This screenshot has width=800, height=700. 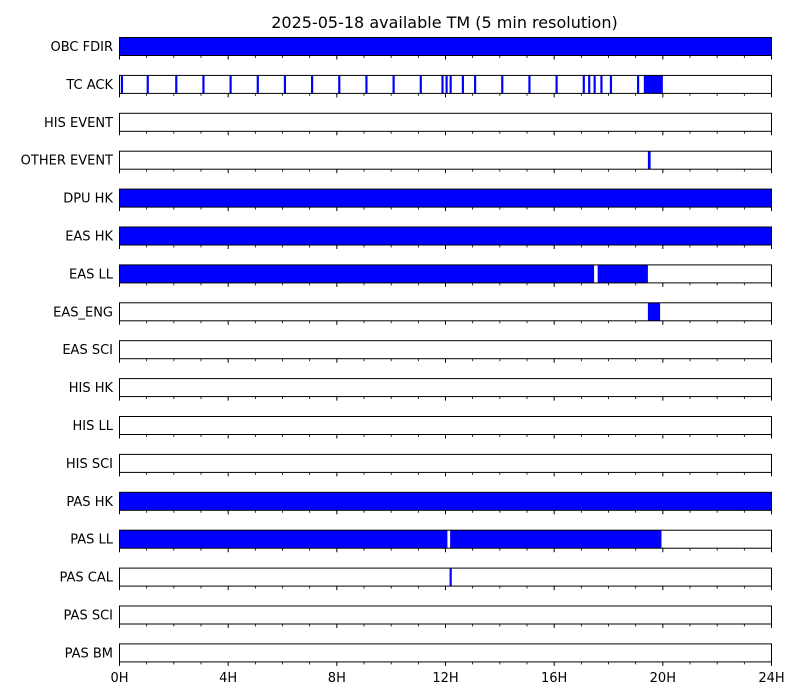 What do you see at coordinates (78, 123) in the screenshot?
I see `row-label: HIS EVENT` at bounding box center [78, 123].